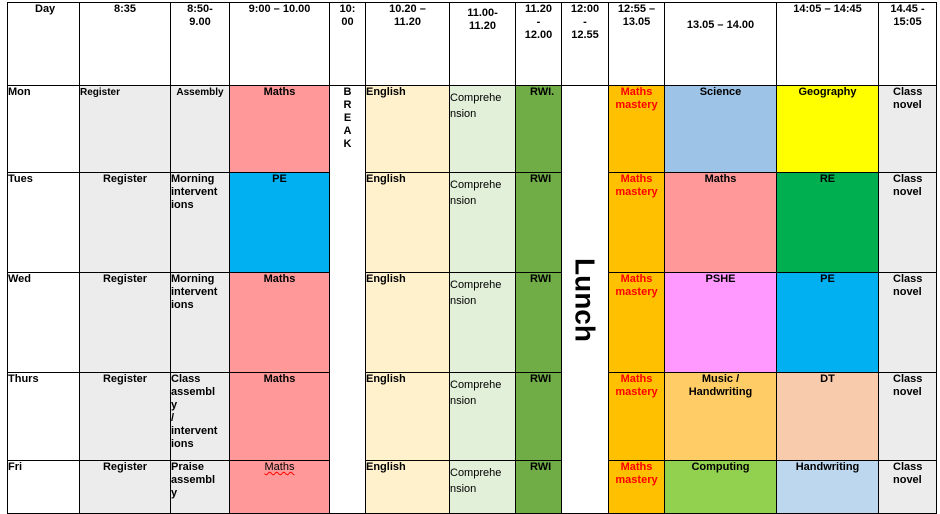  What do you see at coordinates (43, 322) in the screenshot?
I see `day-label: Wed` at bounding box center [43, 322].